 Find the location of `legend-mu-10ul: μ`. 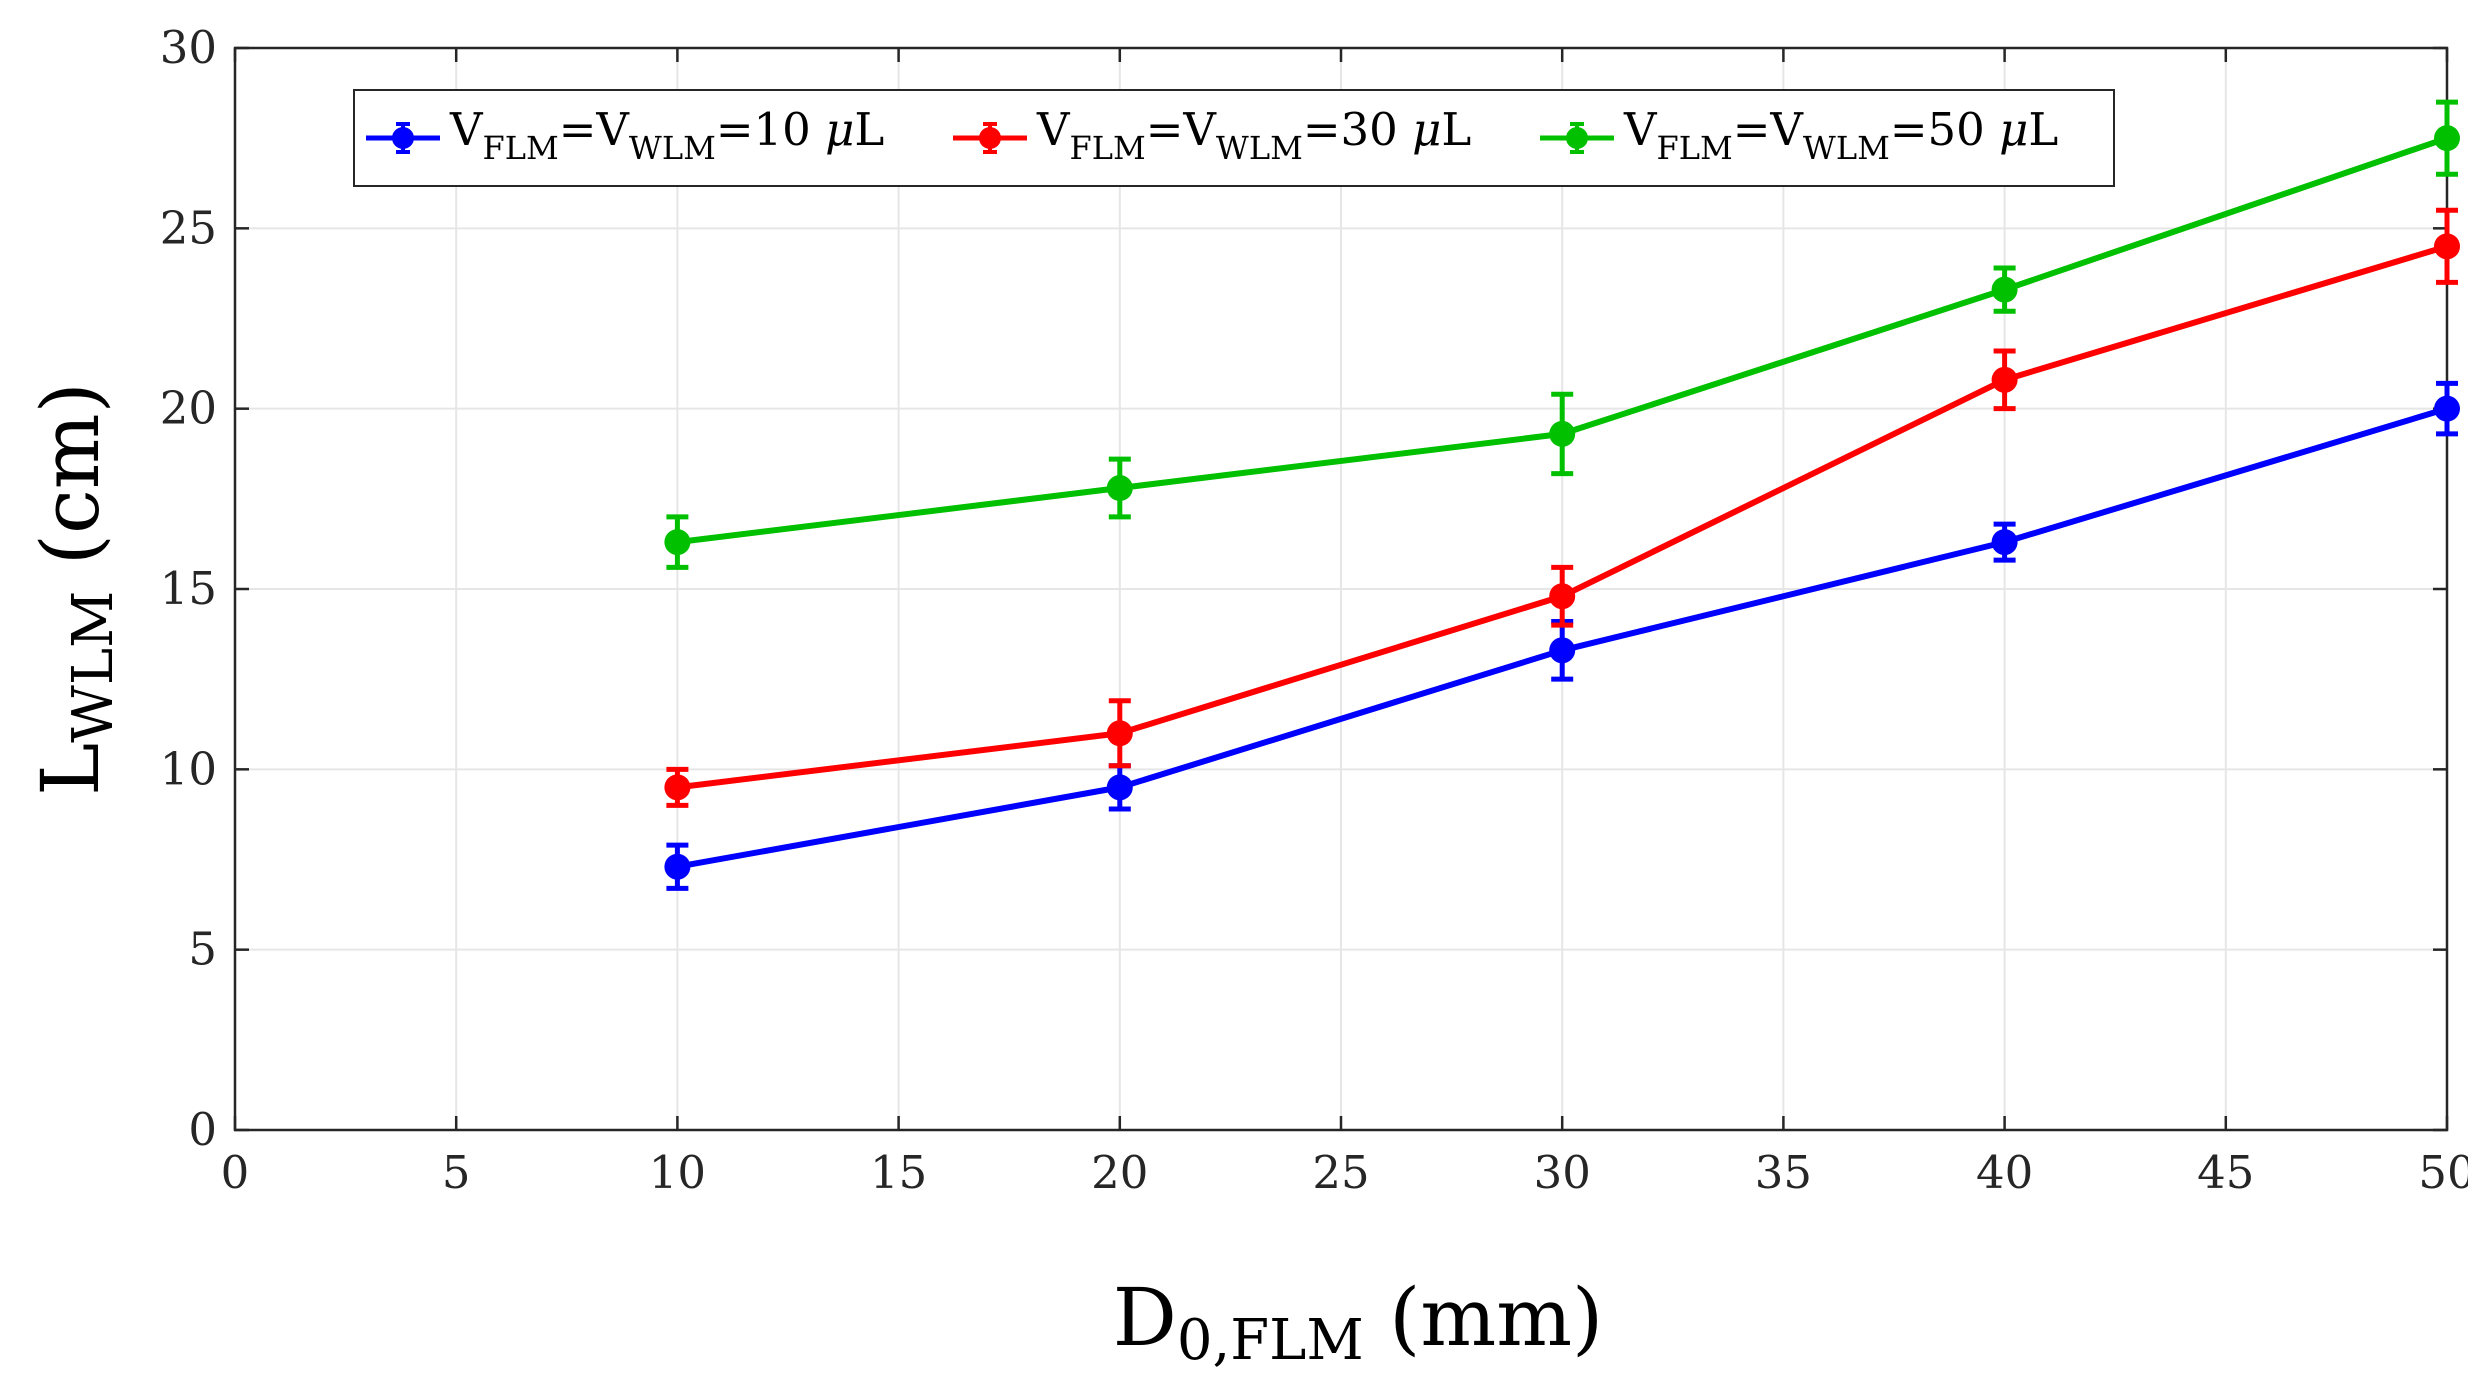

legend-mu-10ul: μ is located at coordinates (839, 129).